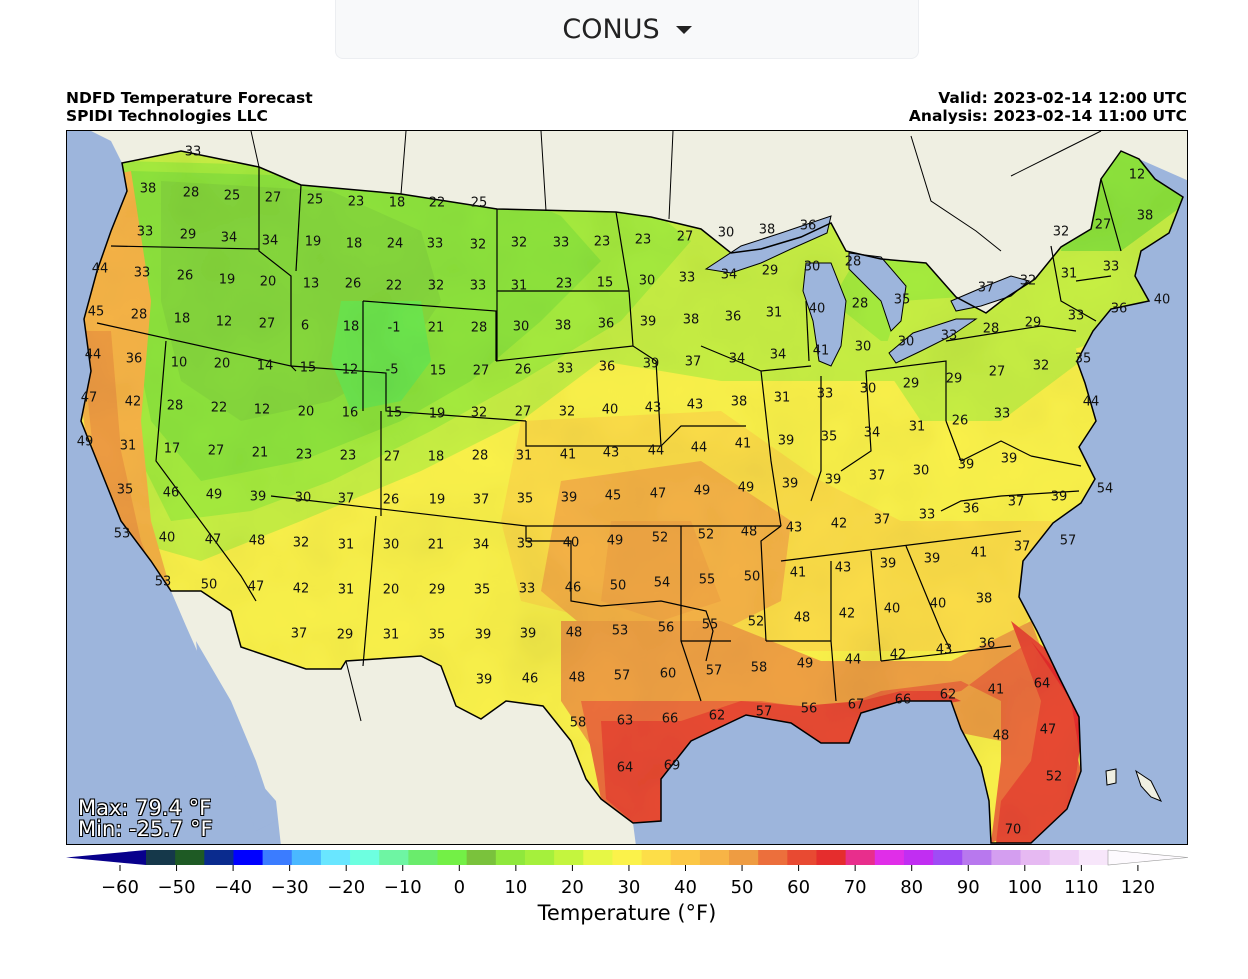 Image resolution: width=1248 pixels, height=979 pixels. What do you see at coordinates (437, 203) in the screenshot?
I see `temperature-label: 22` at bounding box center [437, 203].